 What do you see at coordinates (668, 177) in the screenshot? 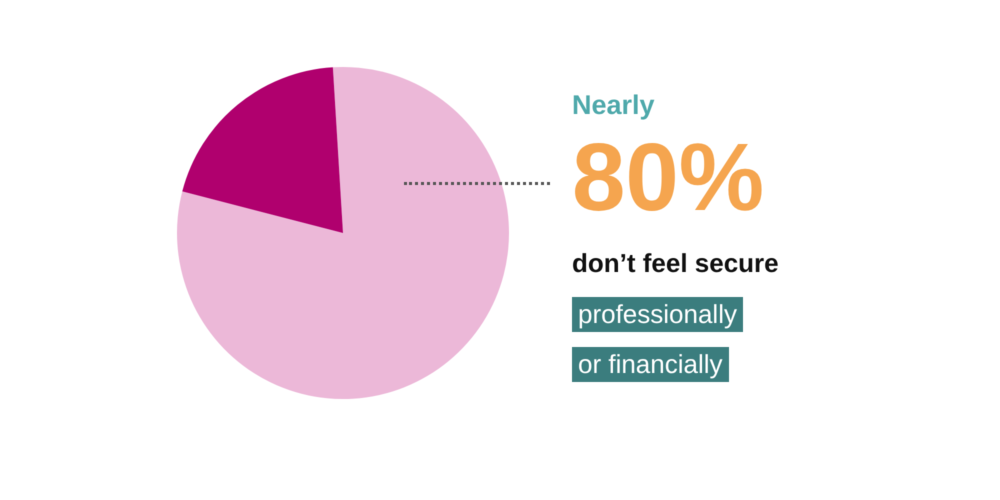
I see `text: 80%` at bounding box center [668, 177].